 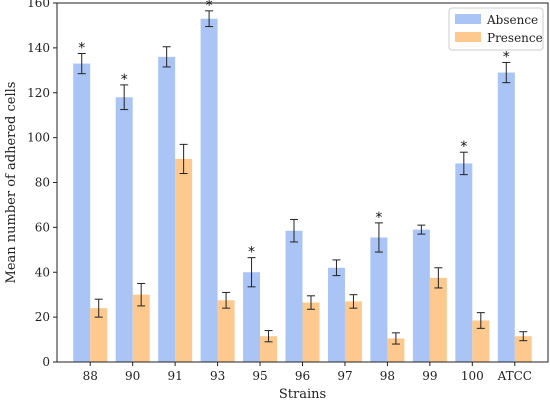 I want to click on y-tick-label-60: 60, so click(x=42, y=227).